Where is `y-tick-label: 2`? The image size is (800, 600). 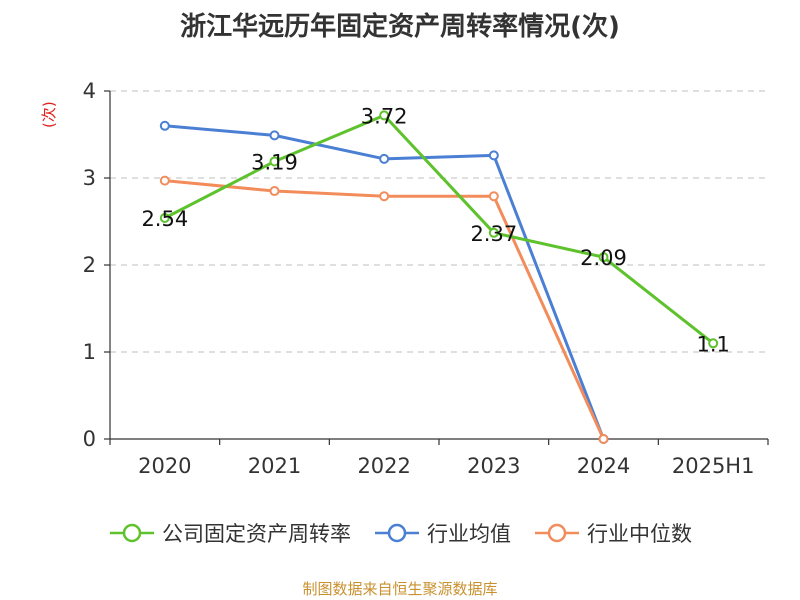
y-tick-label: 2 is located at coordinates (89, 265).